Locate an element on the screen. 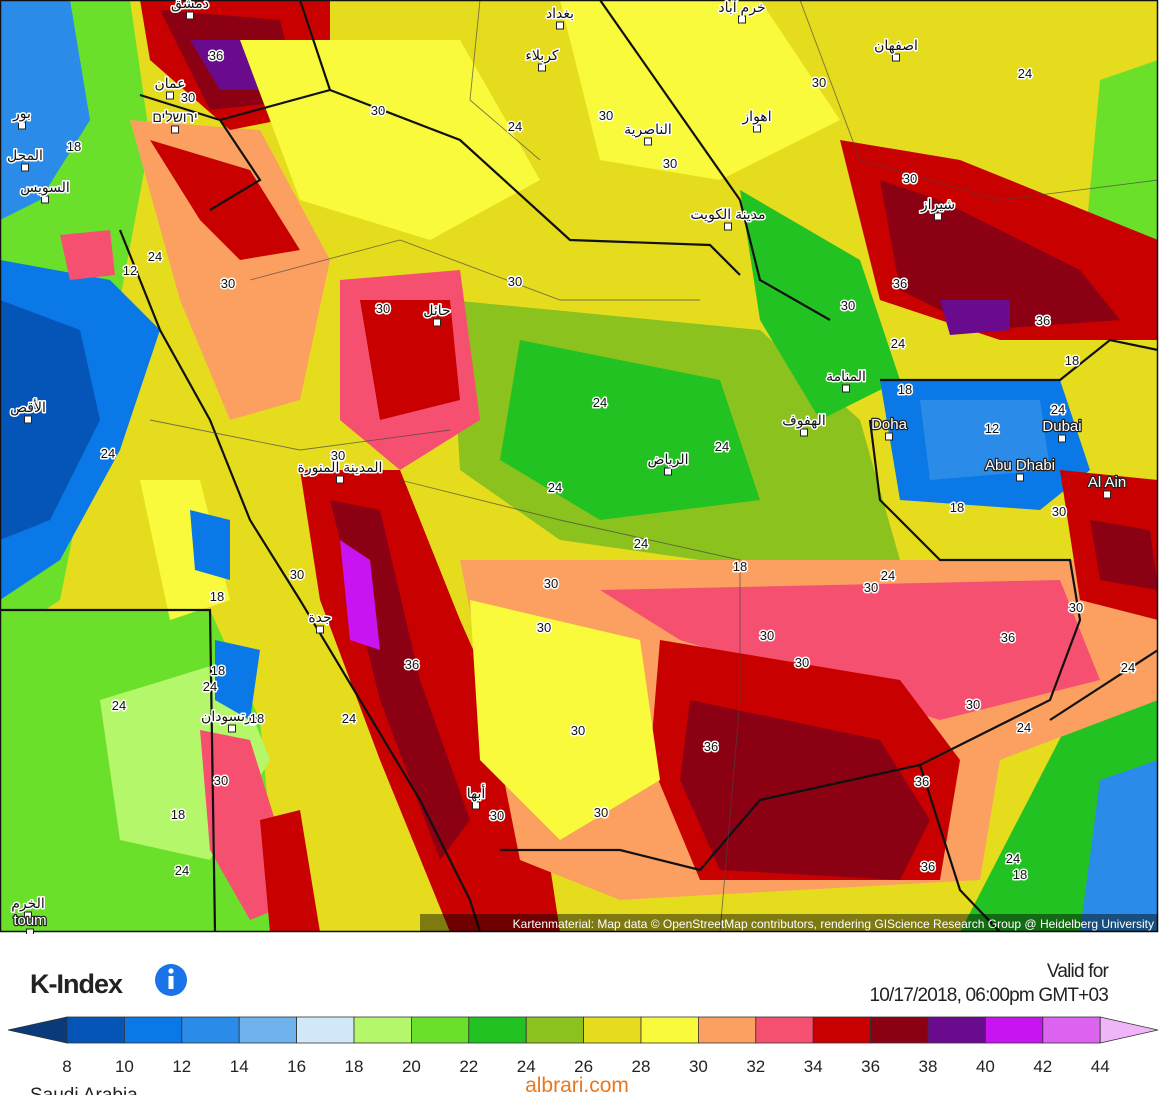  city-label: الناصرية is located at coordinates (648, 129).